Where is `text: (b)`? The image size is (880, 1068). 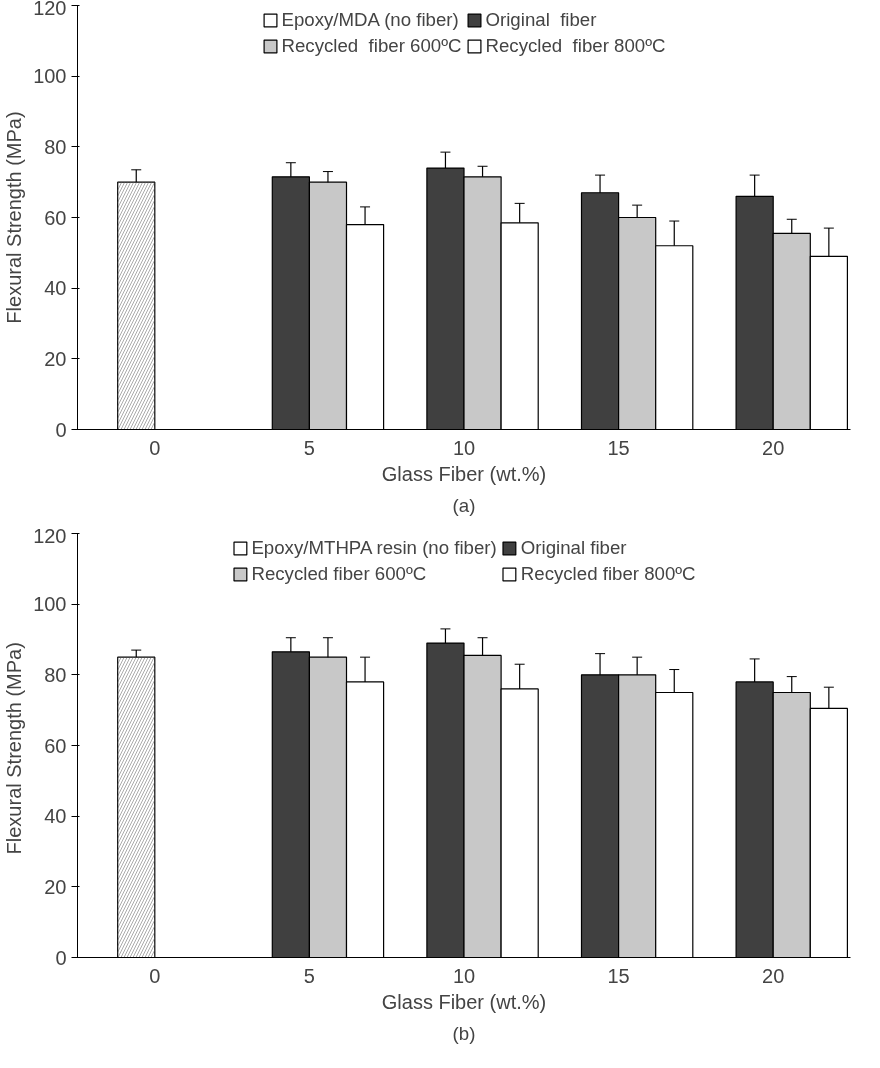 text: (b) is located at coordinates (464, 1033).